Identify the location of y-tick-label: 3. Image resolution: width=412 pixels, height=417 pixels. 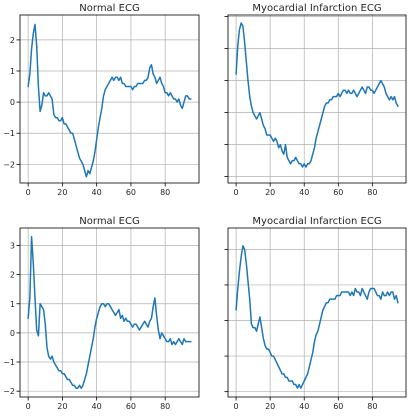
(12, 245).